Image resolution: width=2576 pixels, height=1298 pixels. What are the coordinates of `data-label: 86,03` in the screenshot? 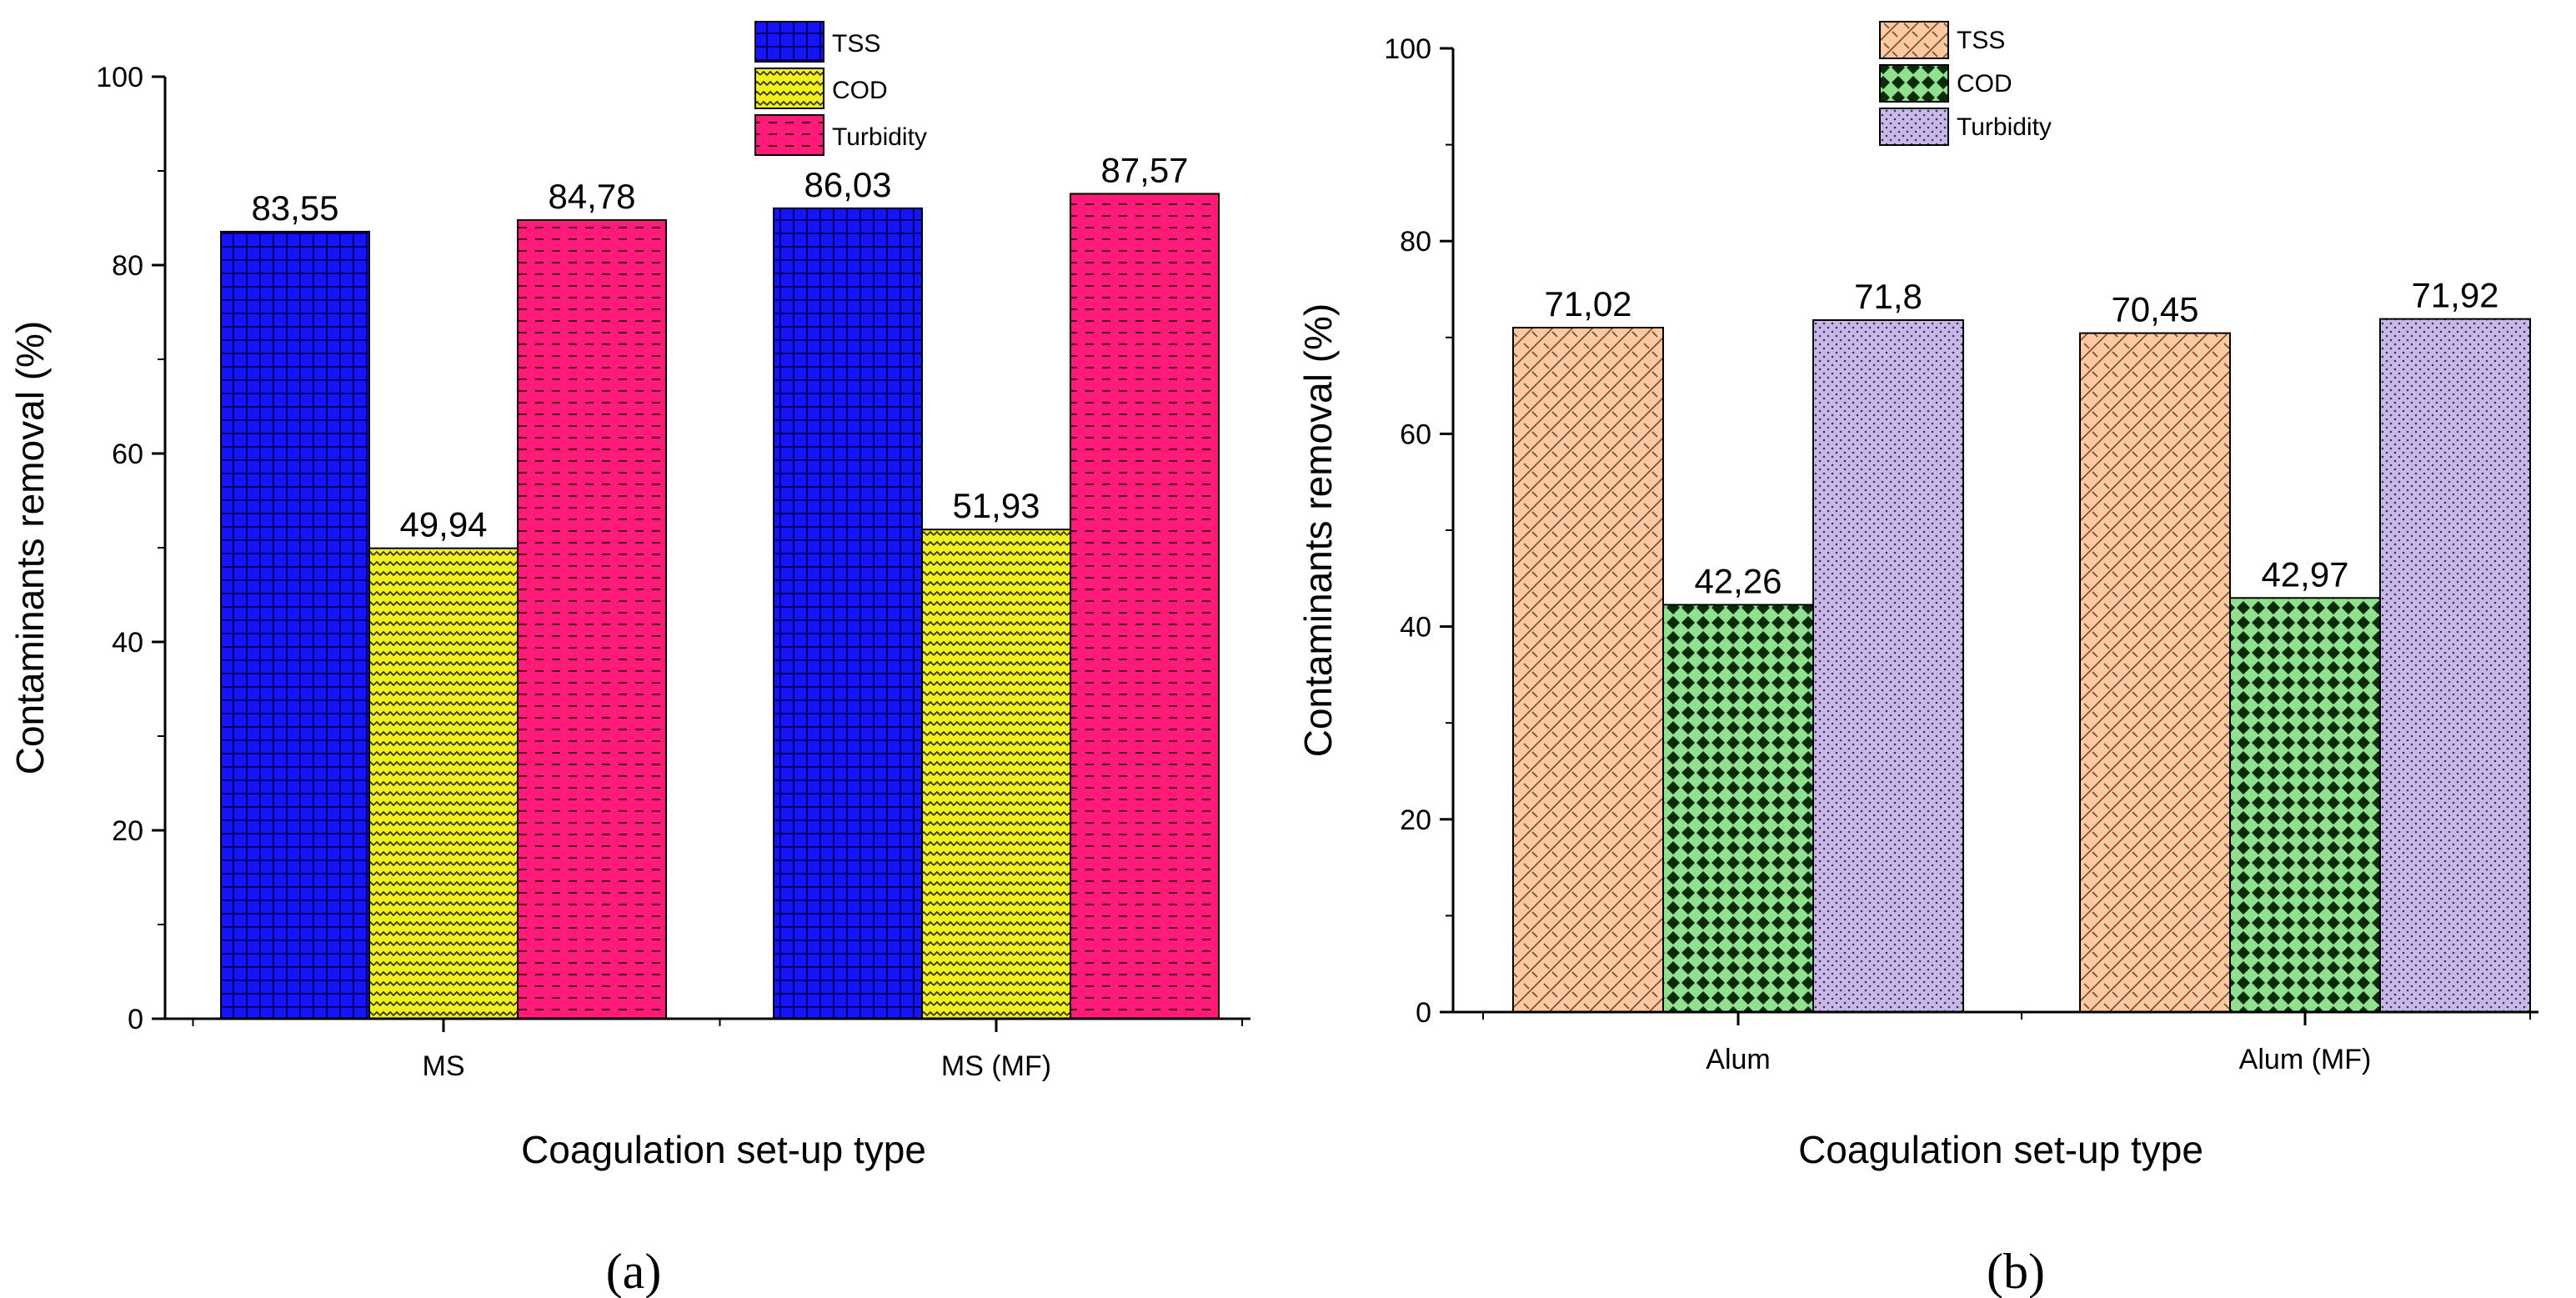 It's located at (847, 184).